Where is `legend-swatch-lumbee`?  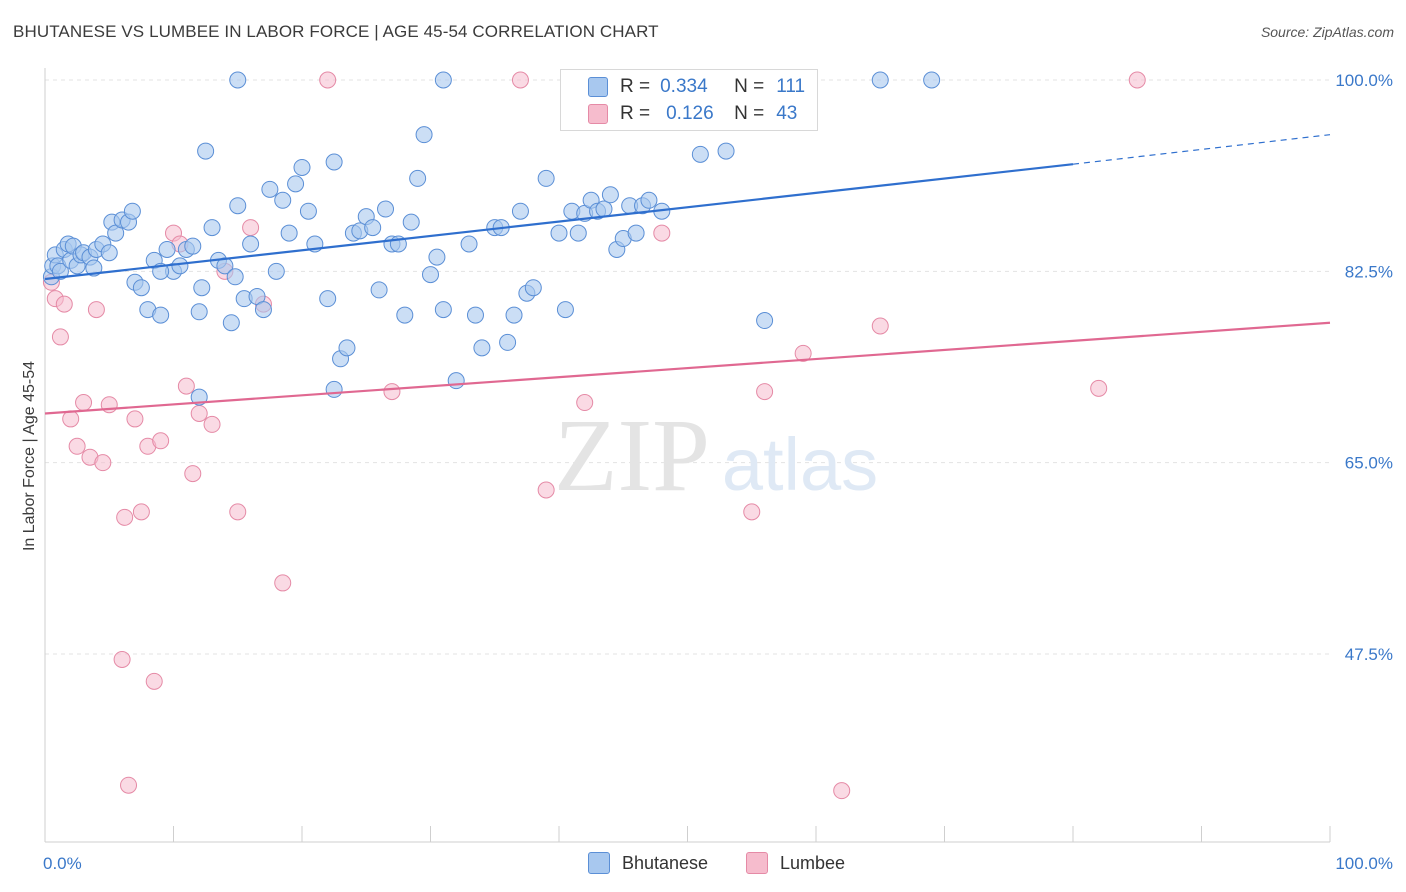 legend-swatch-lumbee is located at coordinates (757, 863).